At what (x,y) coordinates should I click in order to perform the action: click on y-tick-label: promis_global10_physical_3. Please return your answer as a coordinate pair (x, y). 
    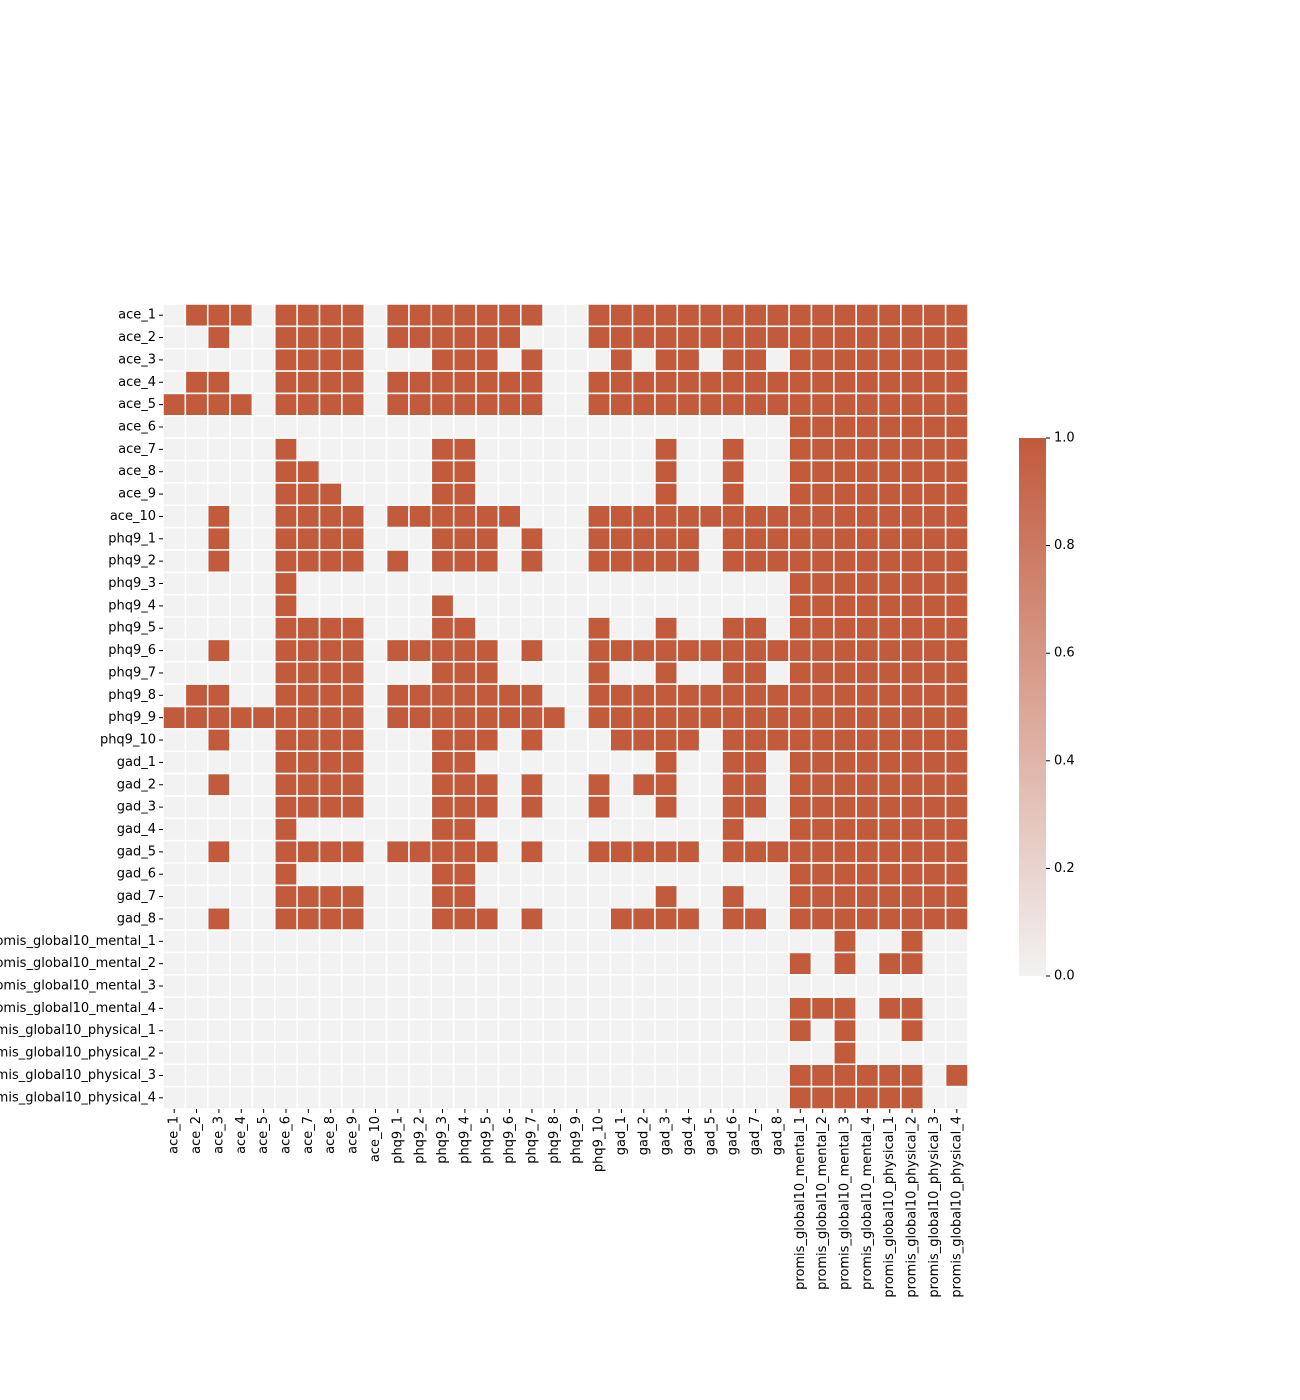
    Looking at the image, I should click on (78, 1075).